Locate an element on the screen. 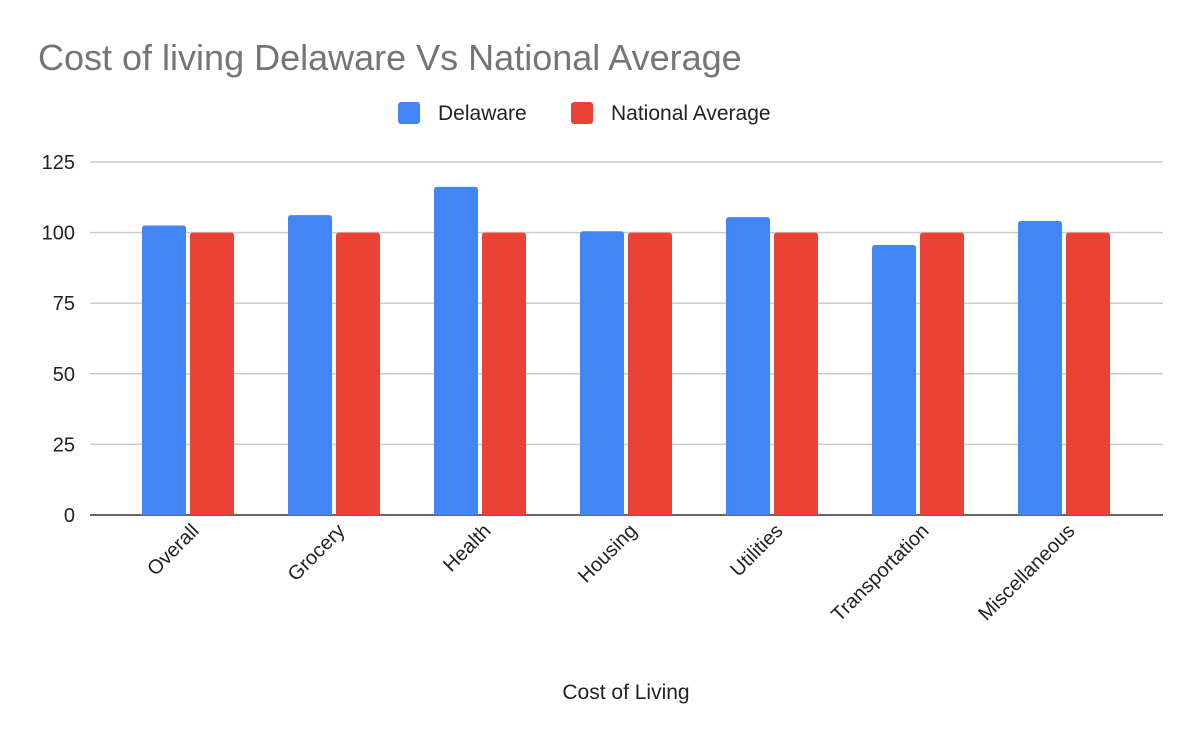 The height and width of the screenshot is (742, 1200). y-tick-label: 100 is located at coordinates (58, 234).